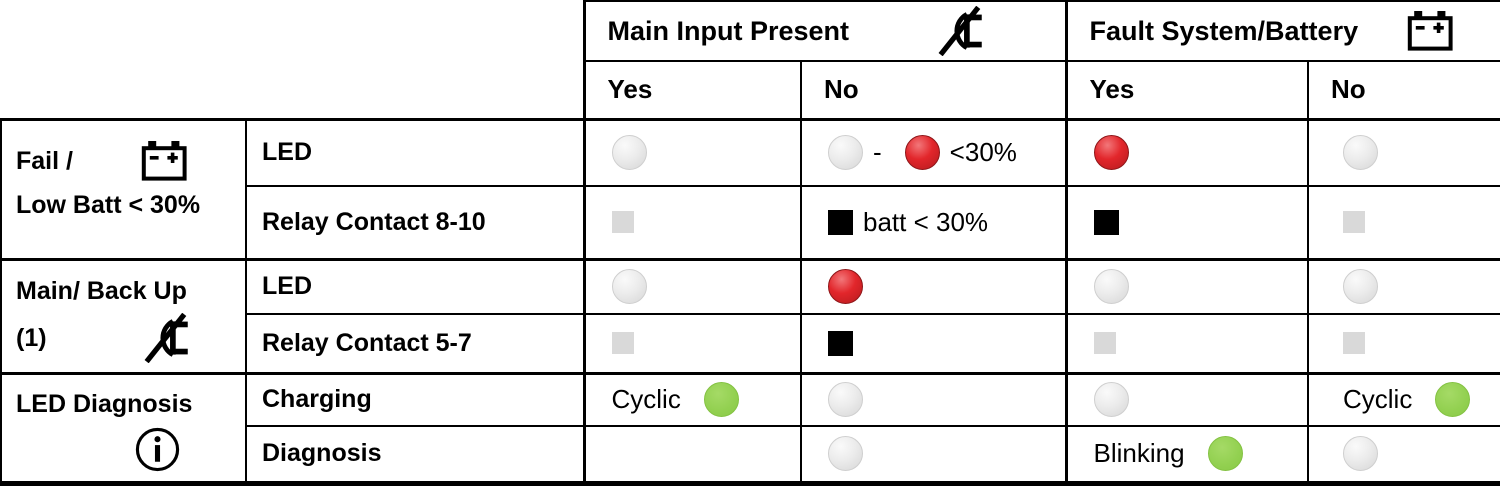 The image size is (1500, 487). I want to click on subheader-main-yes: Yes, so click(692, 90).